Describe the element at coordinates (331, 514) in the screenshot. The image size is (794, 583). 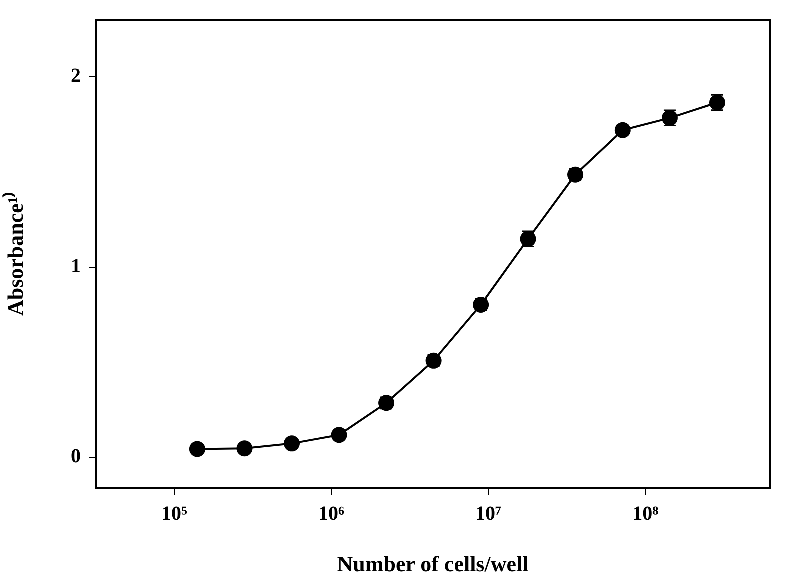
I see `x-tick-label: 10⁶` at that location.